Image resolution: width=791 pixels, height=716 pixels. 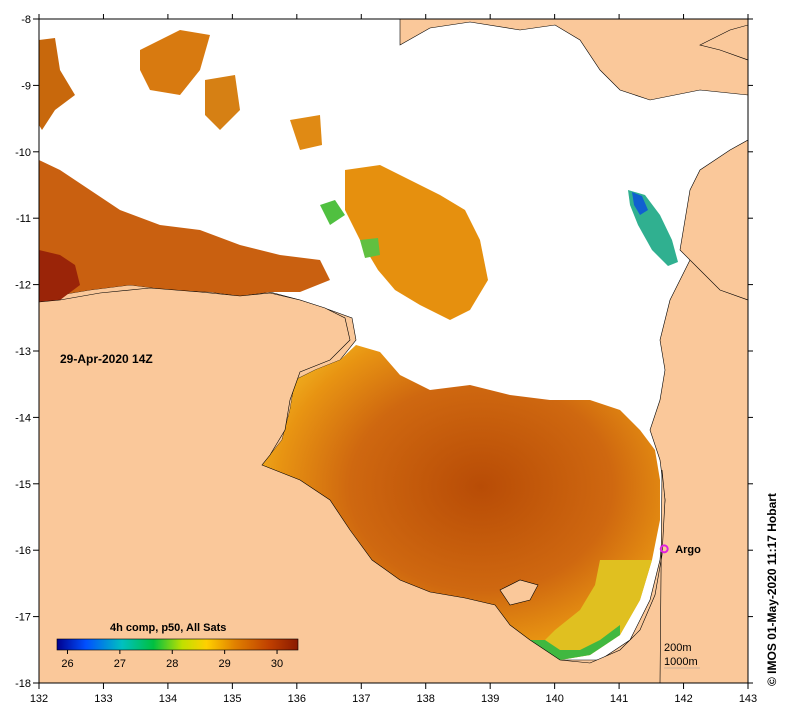 I want to click on land-png-east, so click(x=723, y=42).